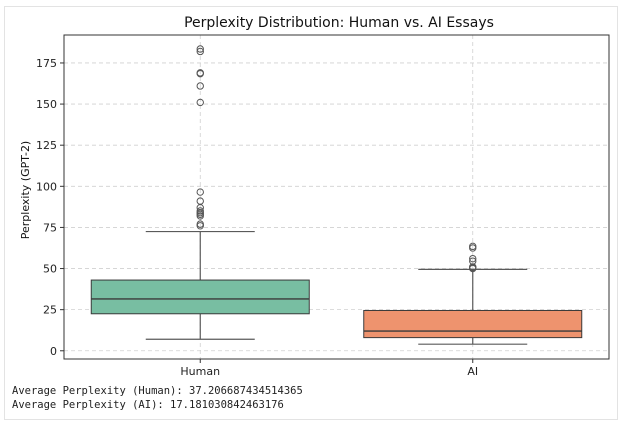 This screenshot has height=427, width=622. Describe the element at coordinates (46, 186) in the screenshot. I see `y-tick-label: 100` at that location.